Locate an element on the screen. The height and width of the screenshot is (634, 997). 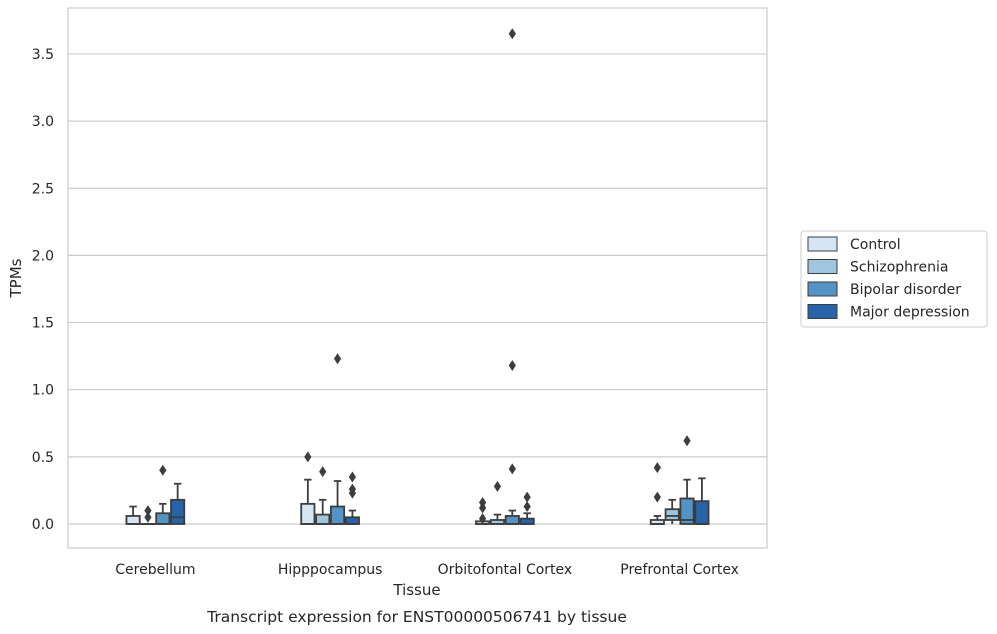
y-tick-label: 2.0 is located at coordinates (43, 256).